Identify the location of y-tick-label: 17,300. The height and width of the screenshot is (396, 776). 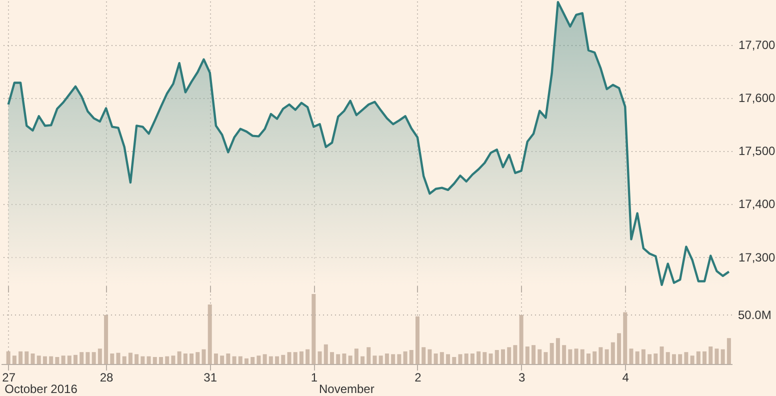
(757, 257).